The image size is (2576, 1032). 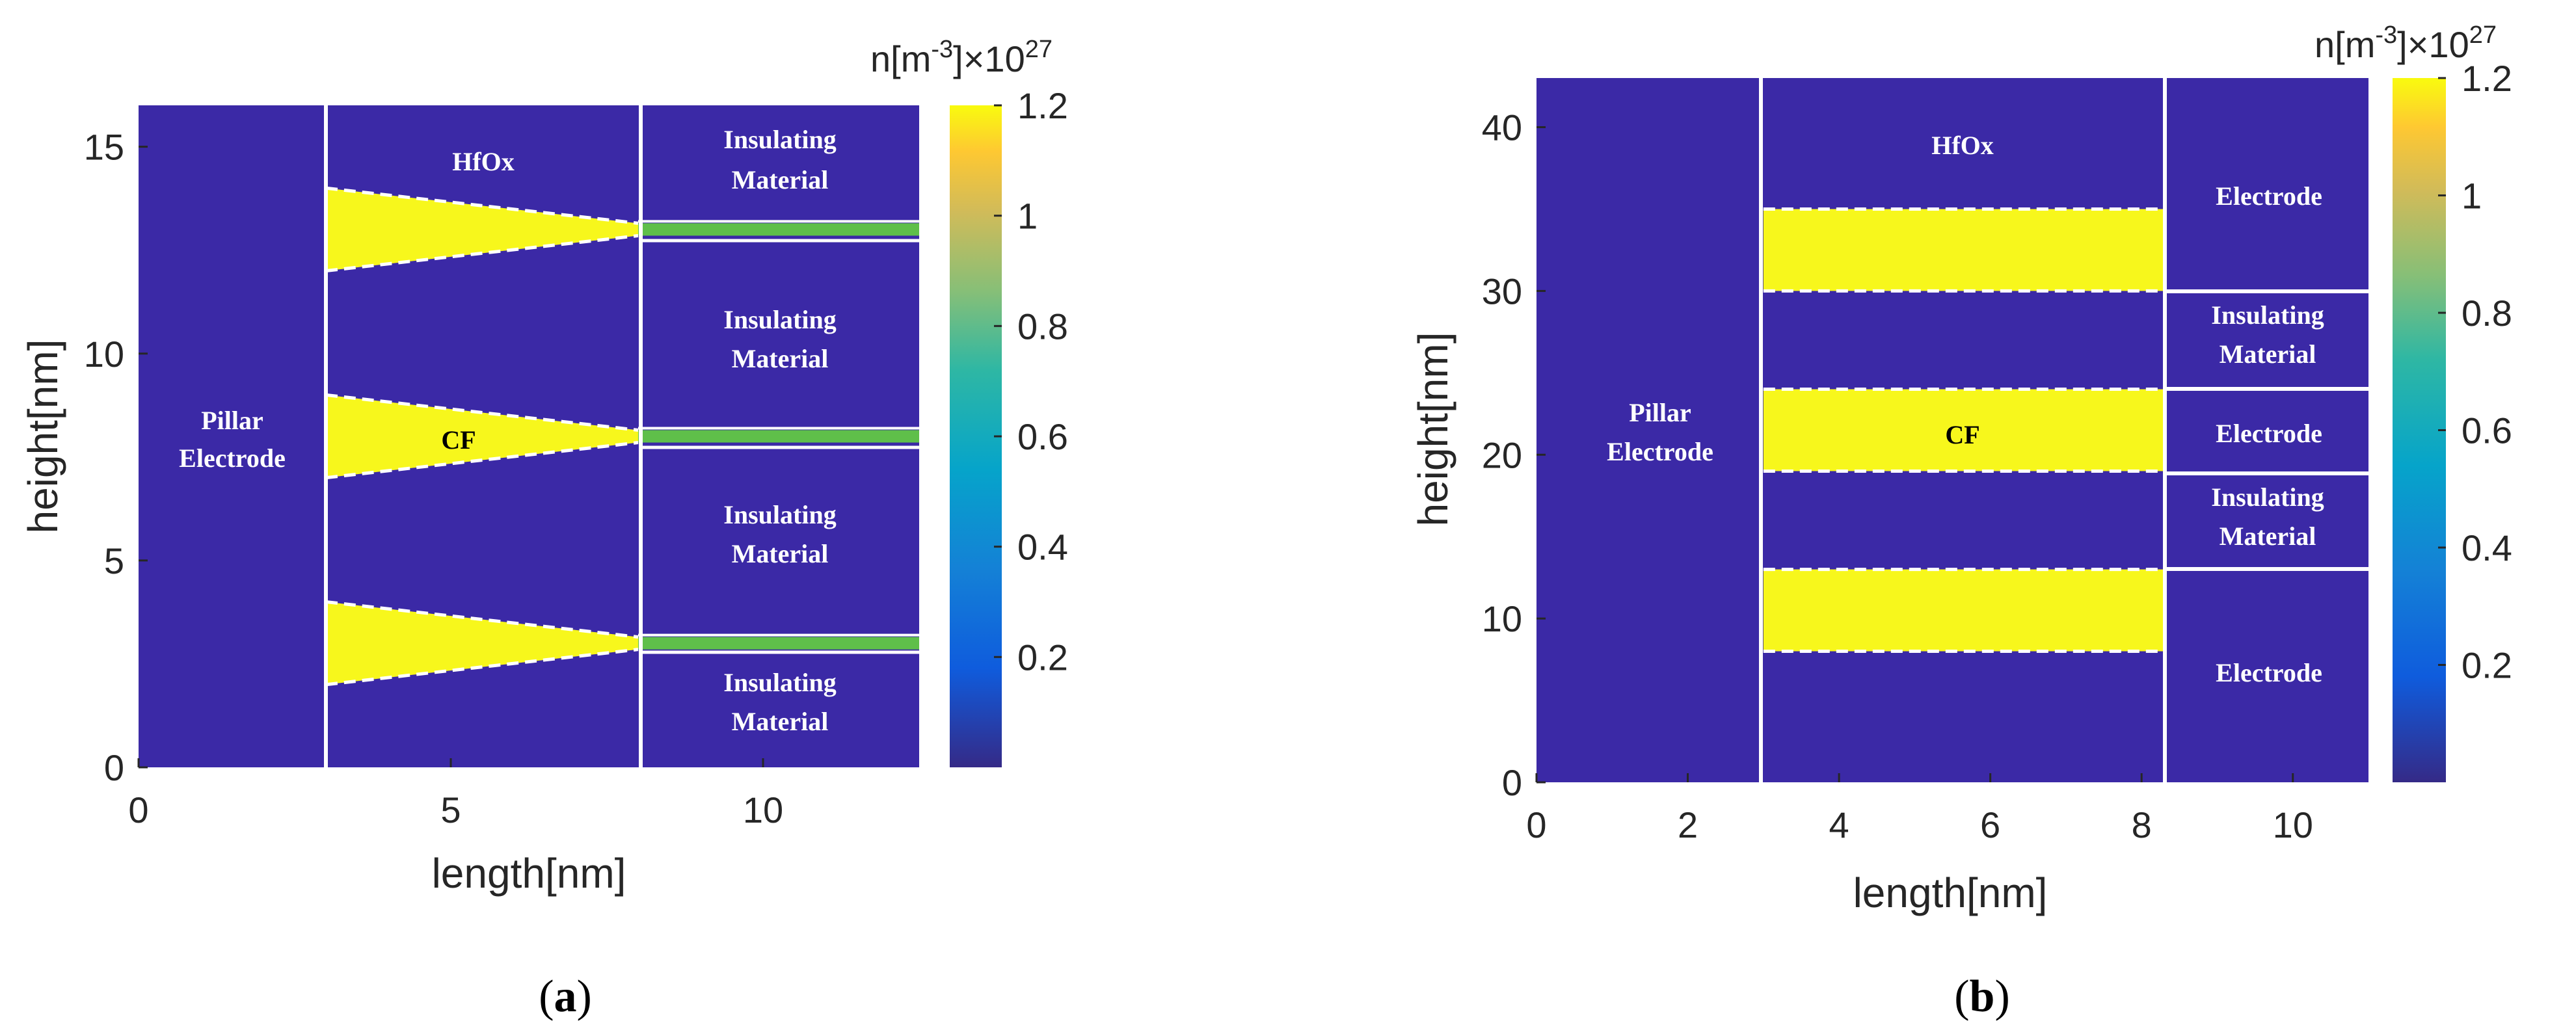 What do you see at coordinates (961, 57) in the screenshot?
I see `panel-a-colorbar-title: n[m-3]×1027` at bounding box center [961, 57].